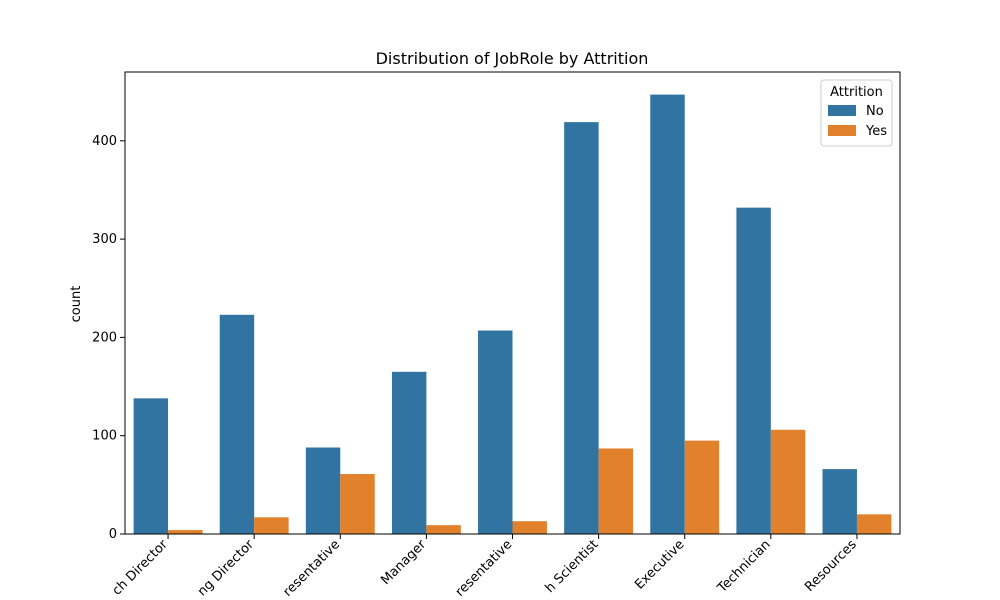 The image size is (1000, 600). I want to click on y-tick-label: 200, so click(104, 337).